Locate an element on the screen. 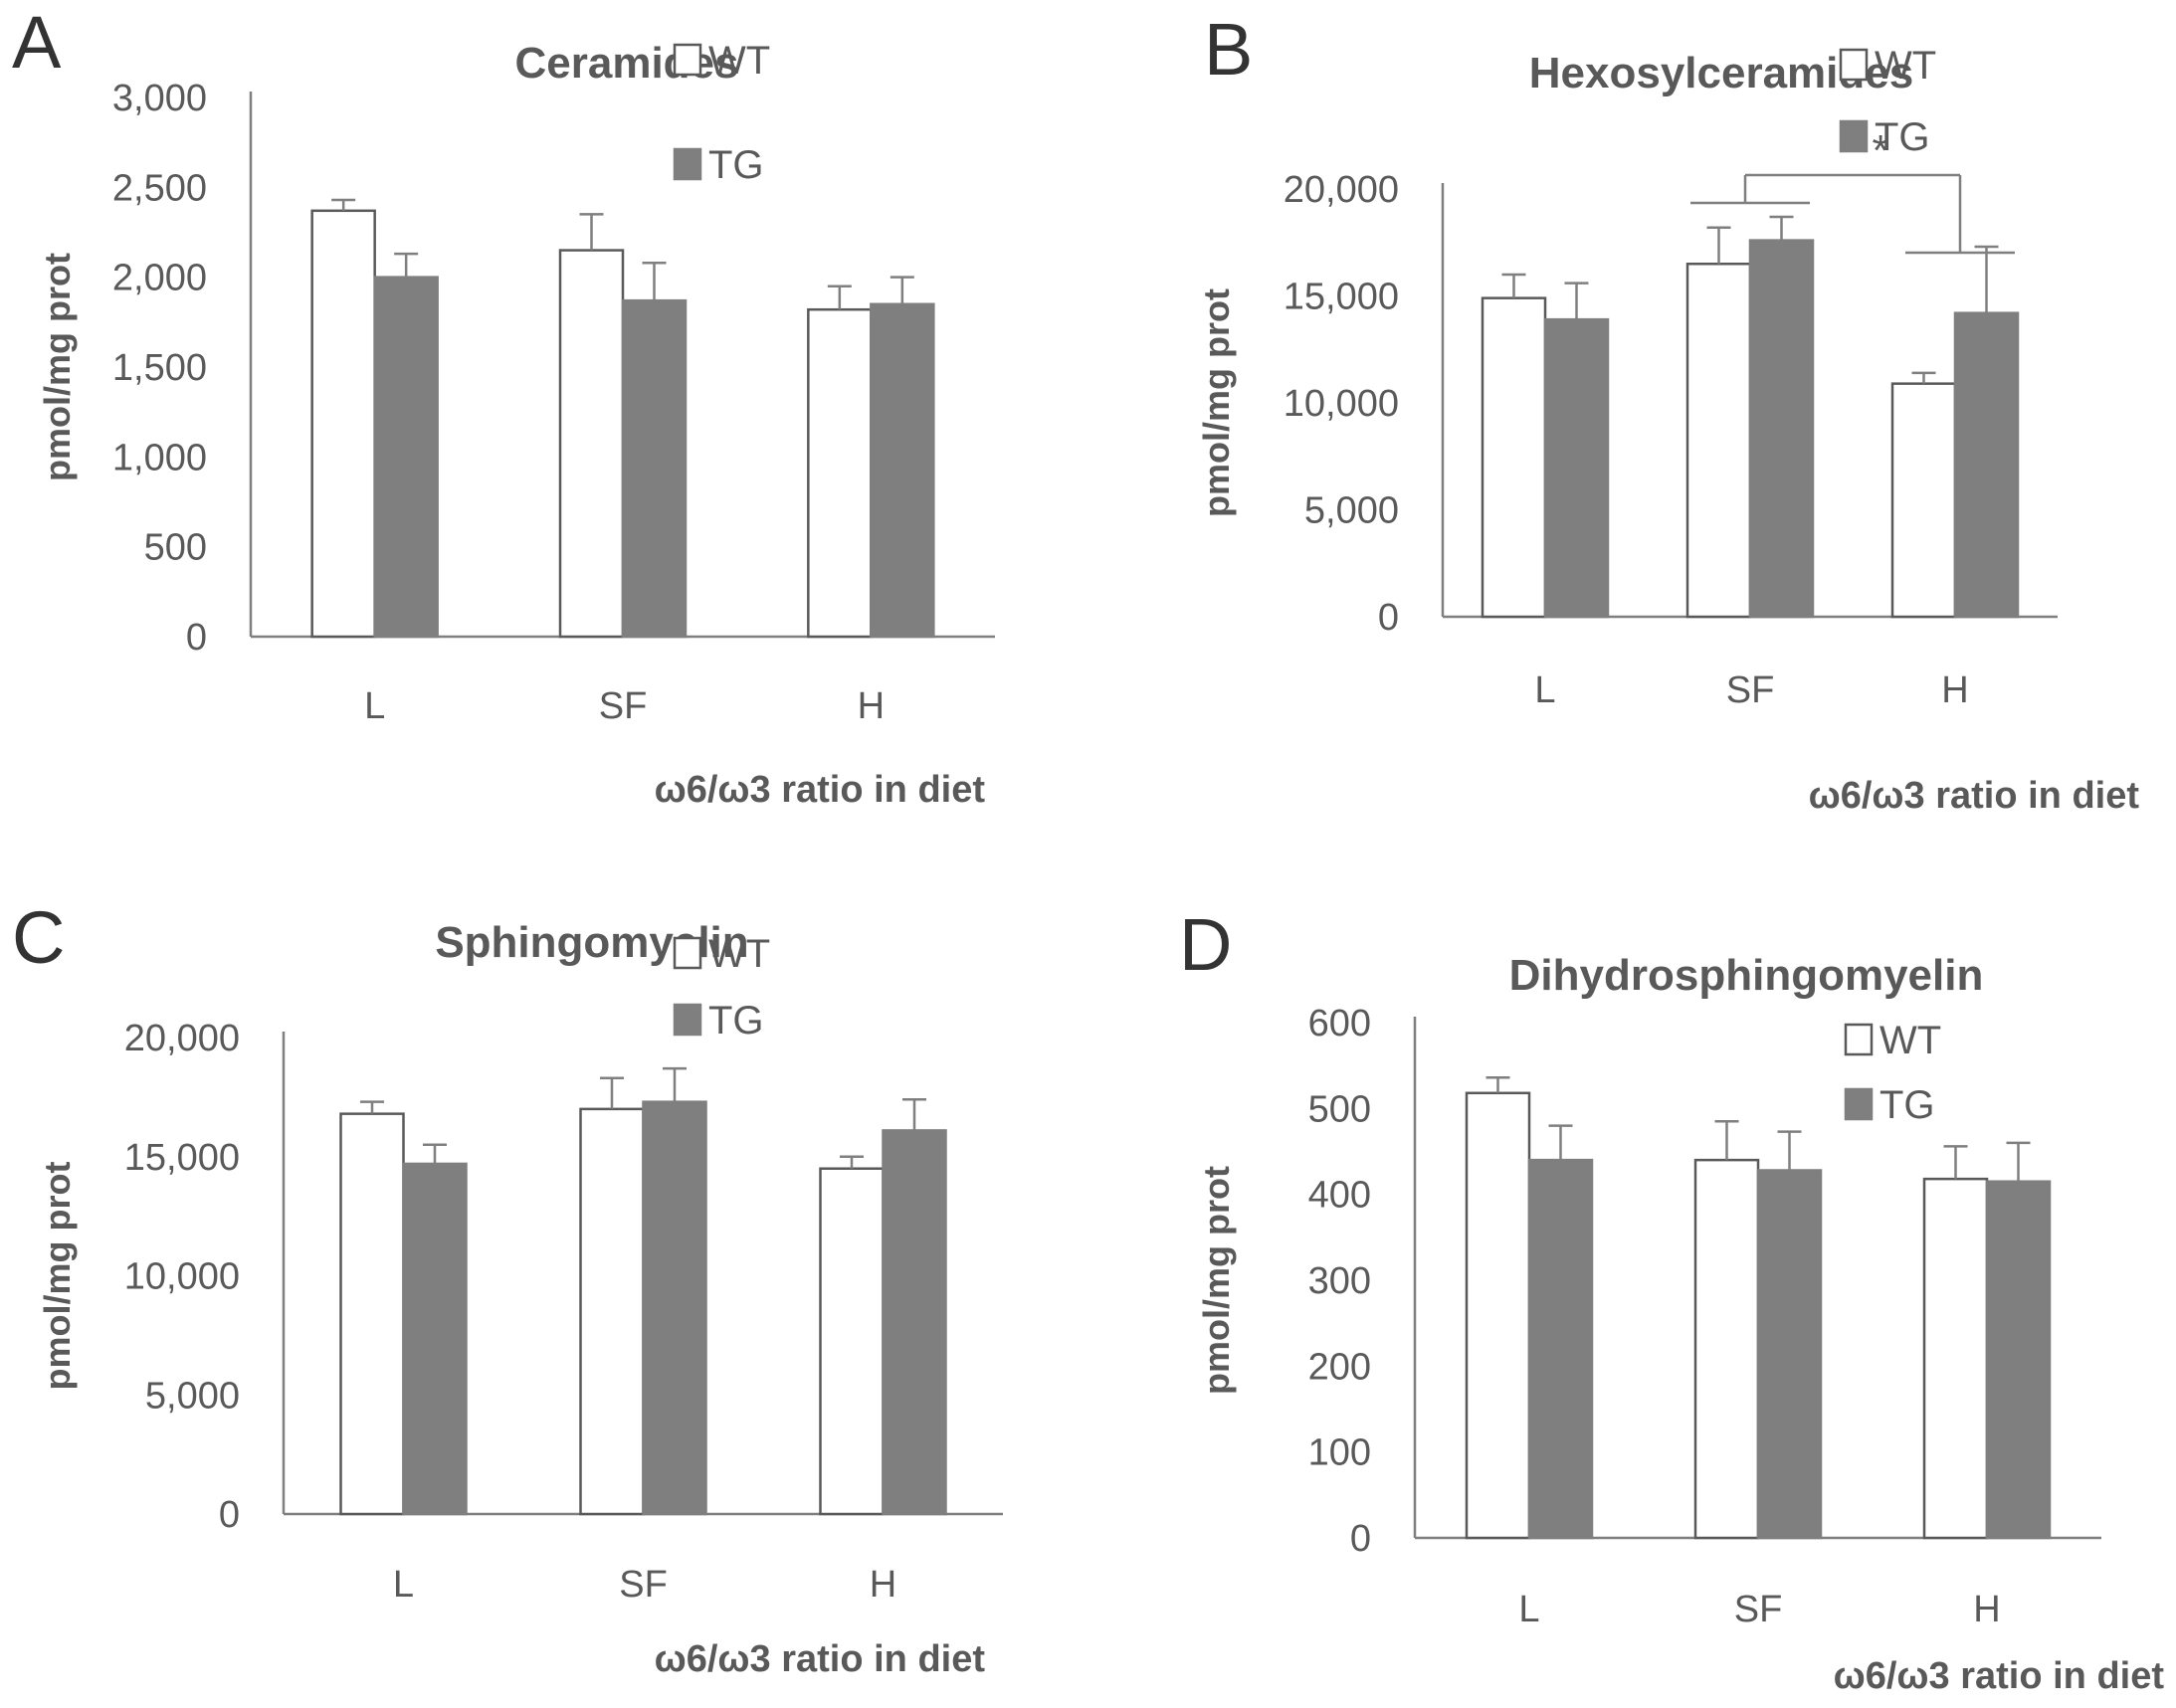 This screenshot has height=1708, width=2176. y-tick-label: 1,000 is located at coordinates (160, 458).